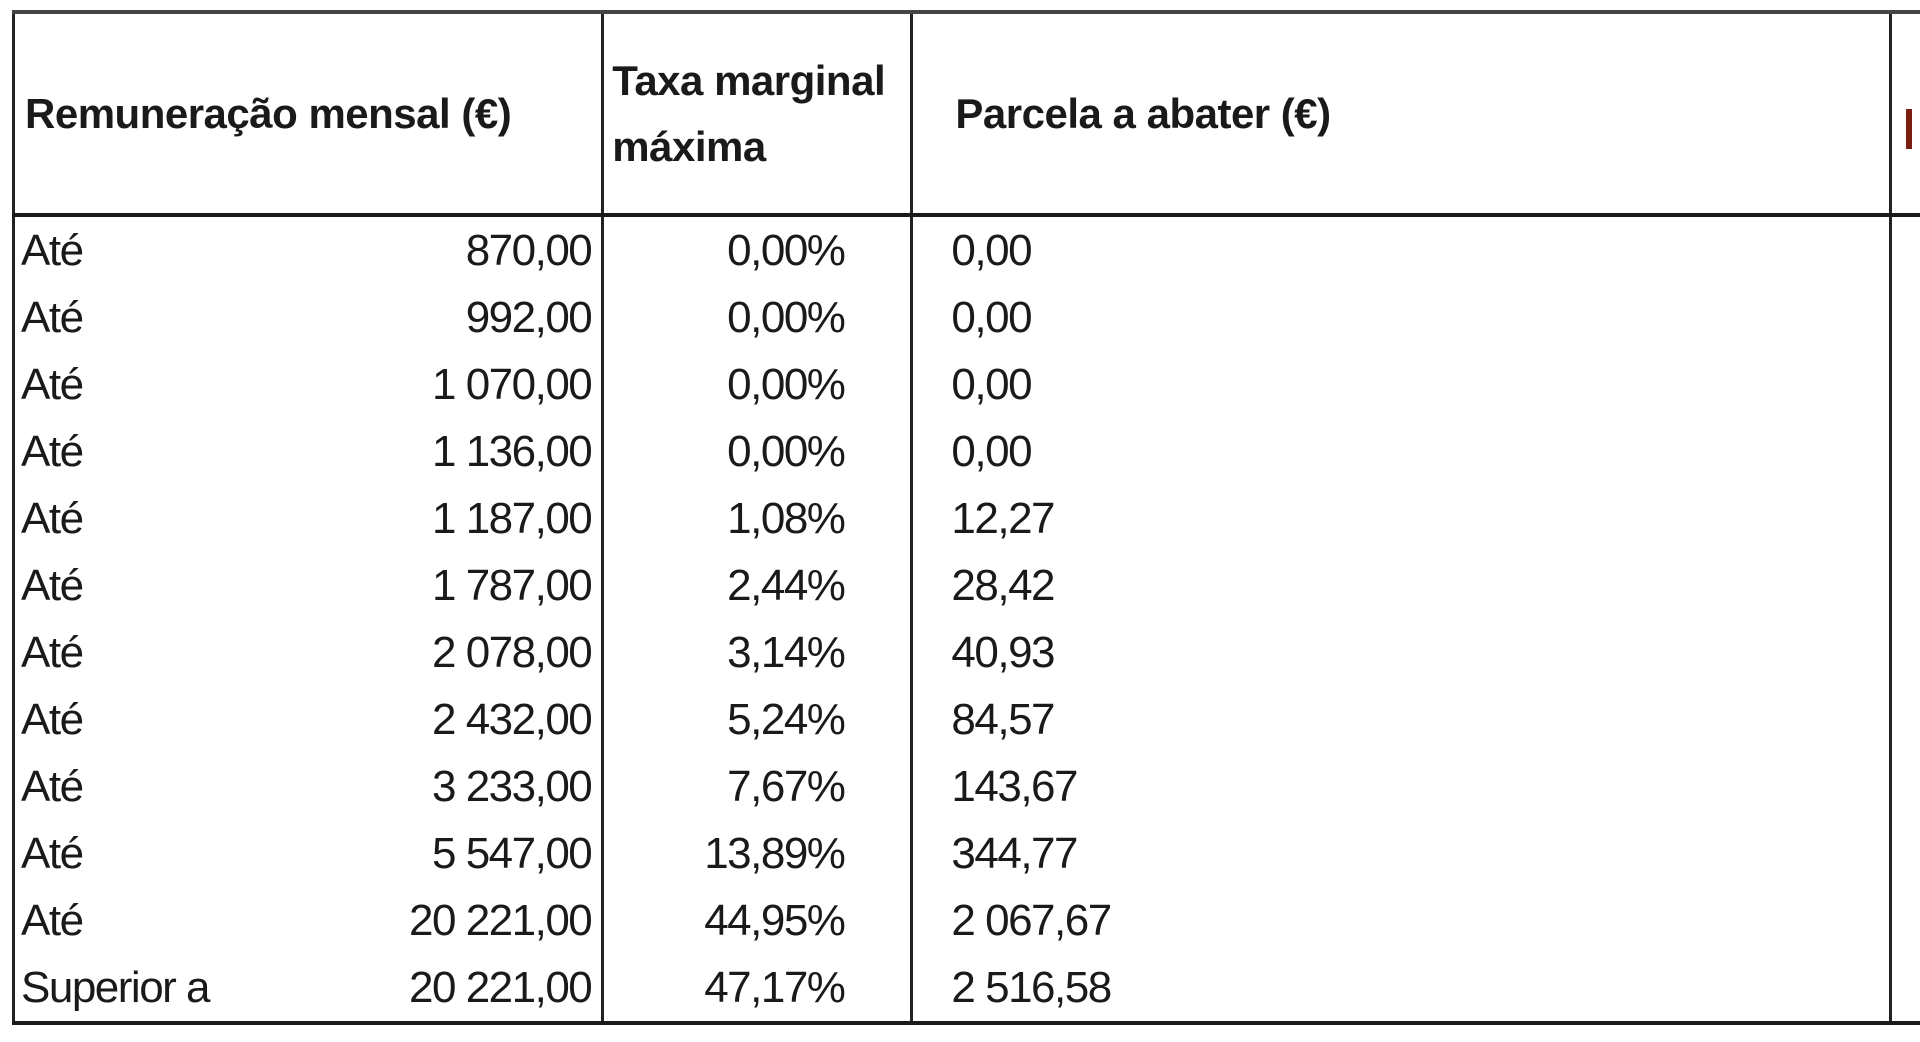 This screenshot has width=1920, height=1042. What do you see at coordinates (1401, 113) in the screenshot?
I see `header-parcela: Parcela a abater (€)` at bounding box center [1401, 113].